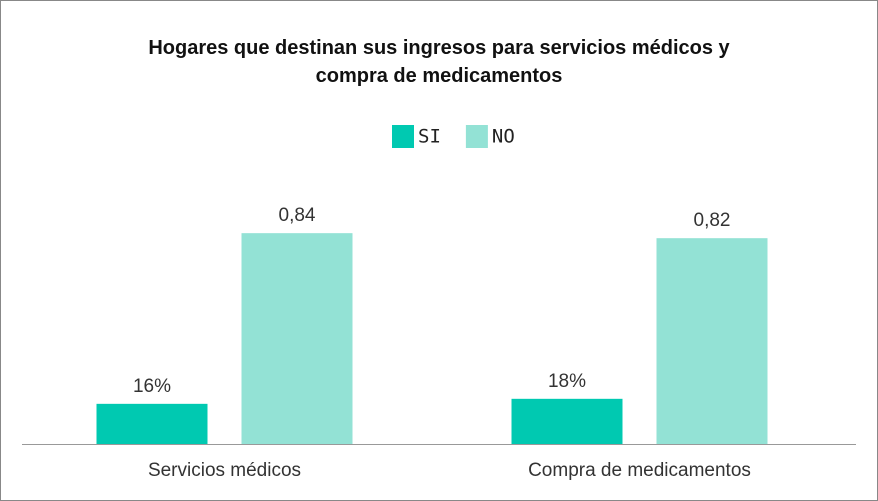 The image size is (878, 501). Describe the element at coordinates (224, 470) in the screenshot. I see `x-tick-label: Servicios médicos` at that location.